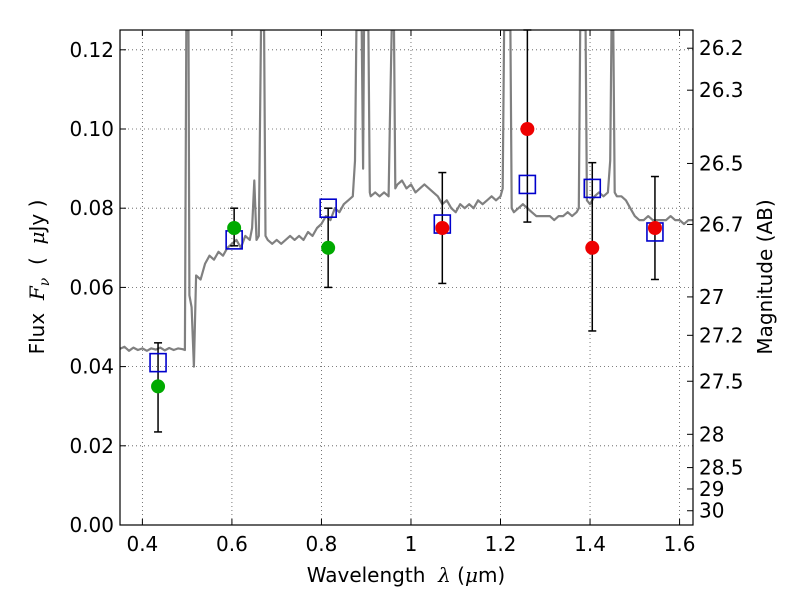  What do you see at coordinates (711, 489) in the screenshot?
I see `y2-tick-label: 29` at bounding box center [711, 489].